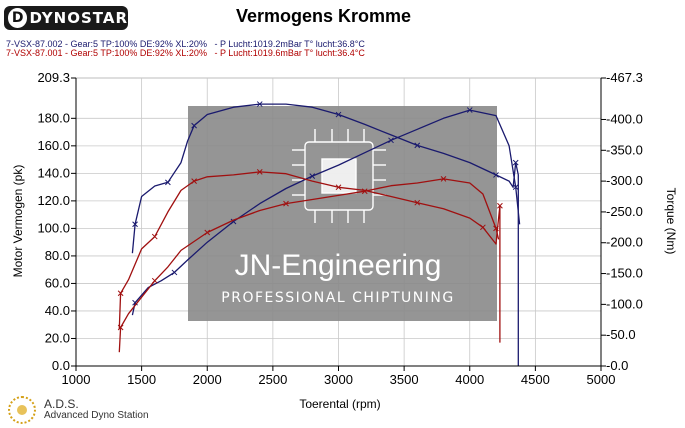 This screenshot has height=428, width=685. I want to click on ads-long-label: Advanced Dyno Station, so click(96, 415).